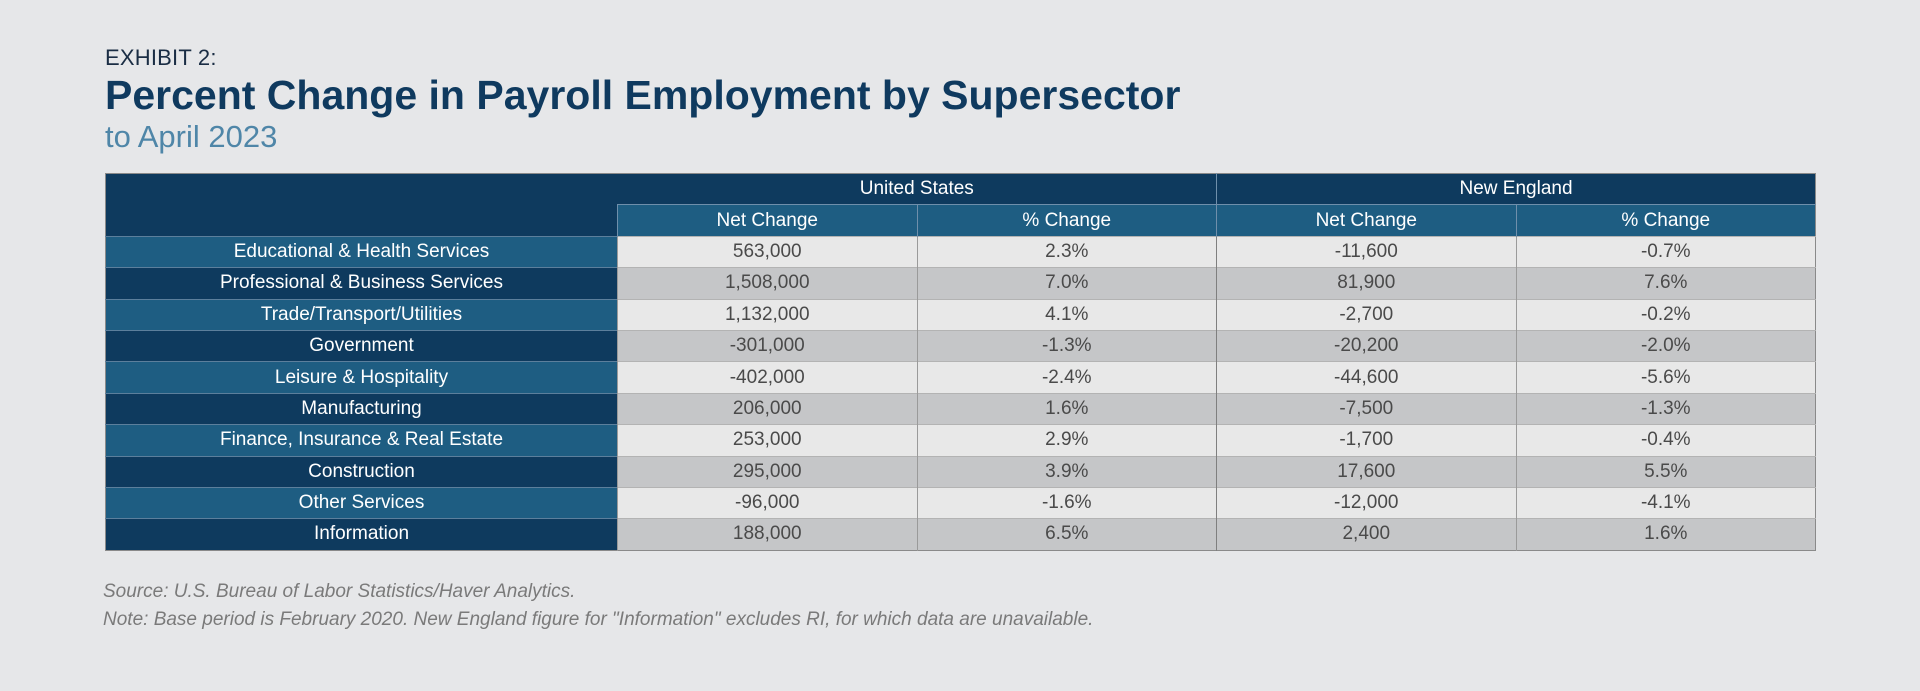 The height and width of the screenshot is (691, 1920). Describe the element at coordinates (361, 189) in the screenshot. I see `label-header-cell` at that location.